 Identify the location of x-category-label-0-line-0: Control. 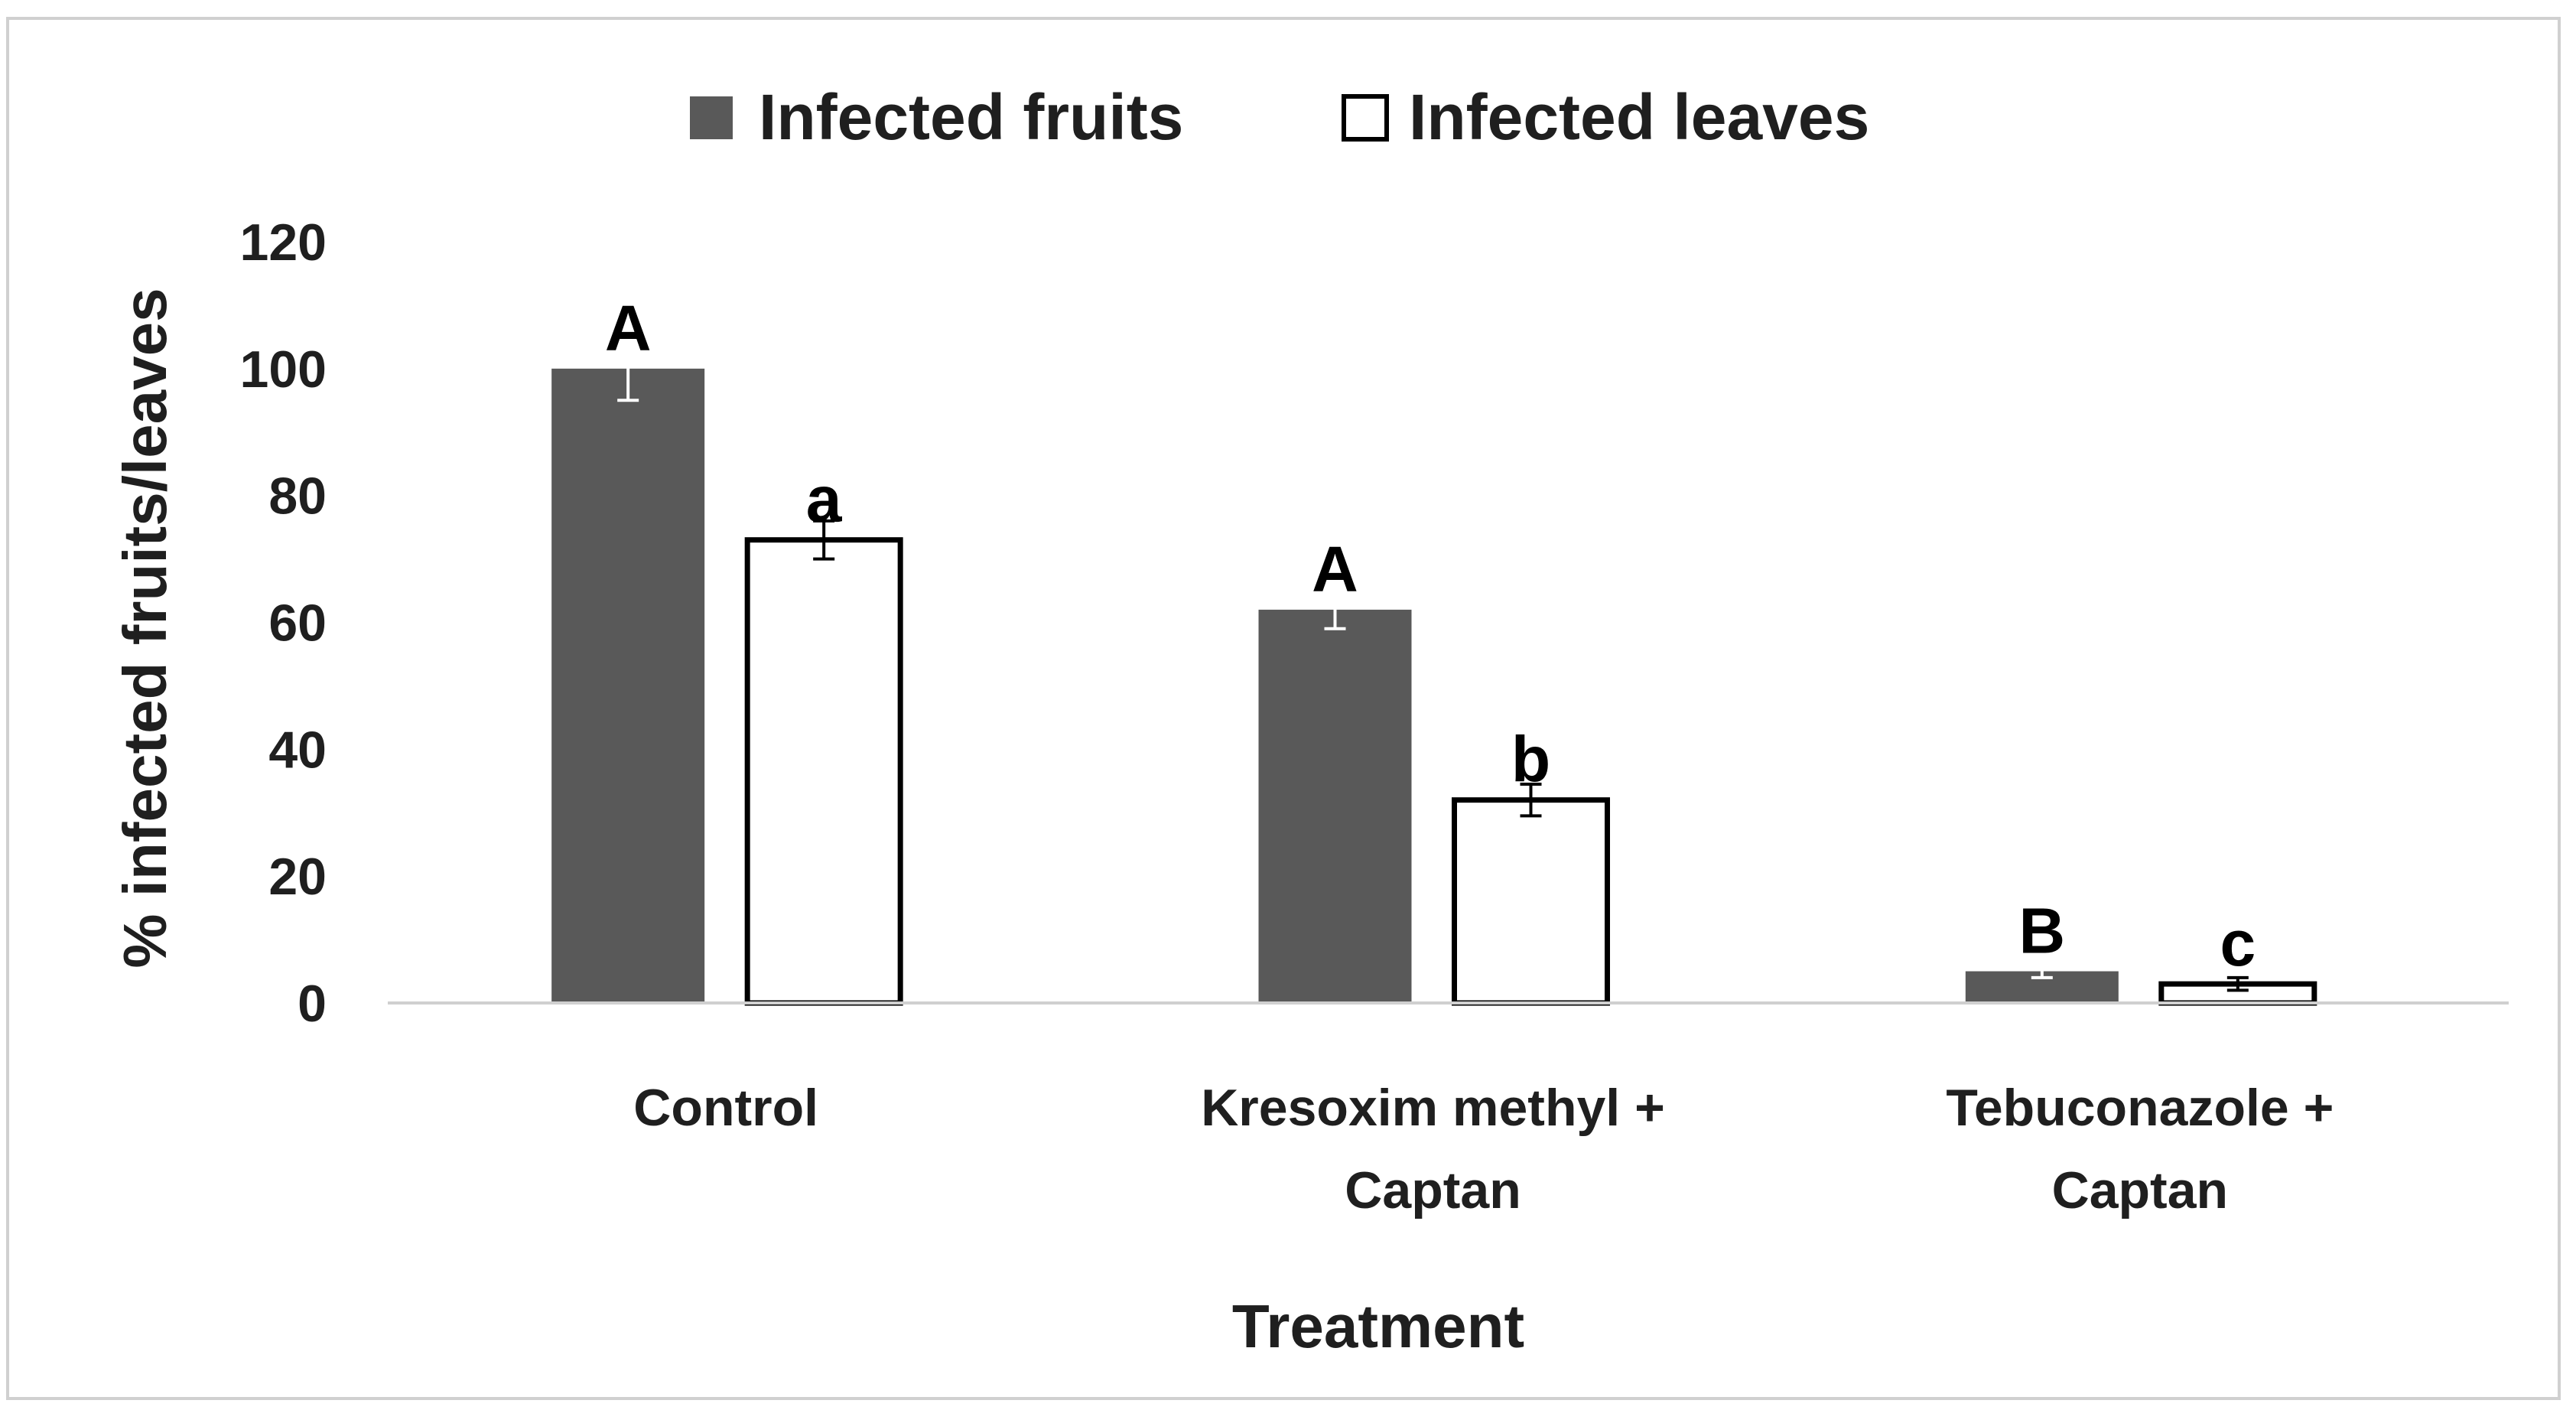
(725, 1108).